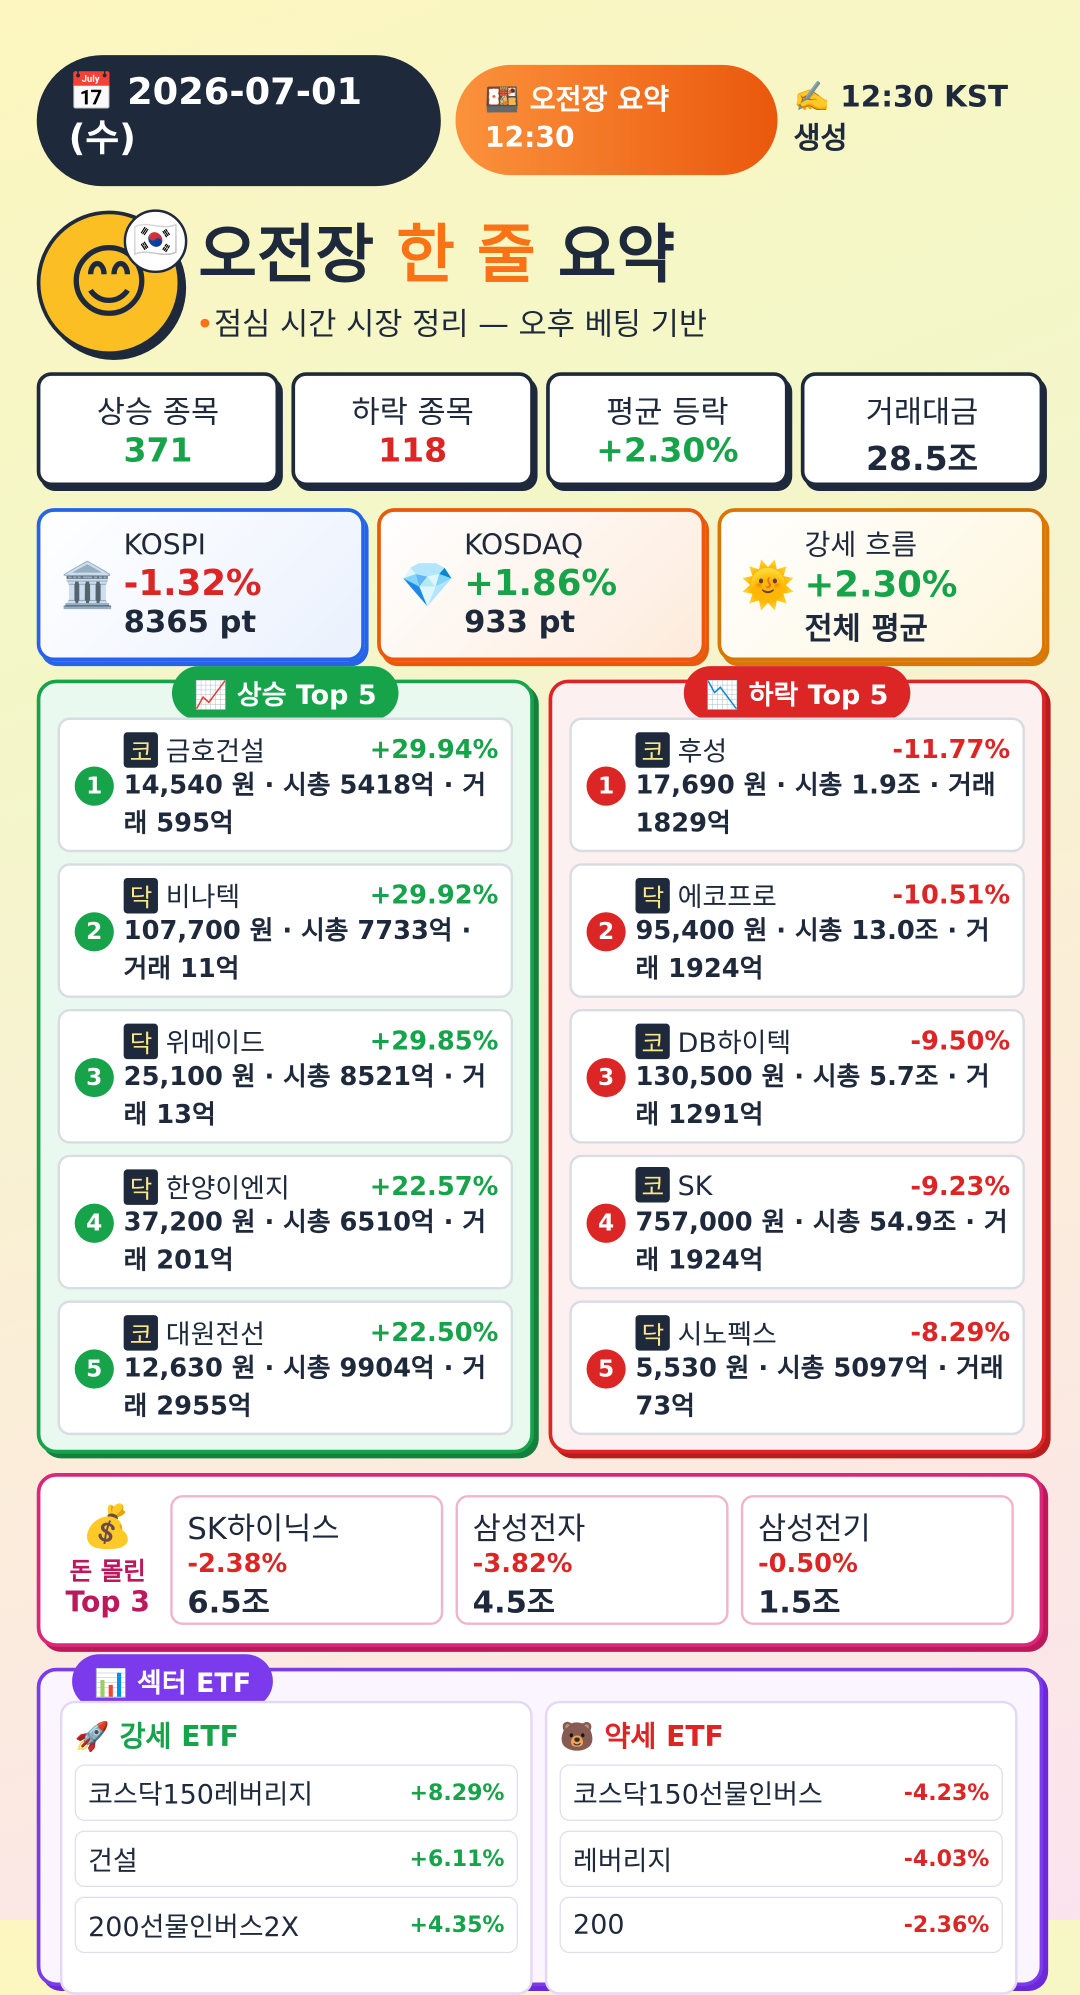  What do you see at coordinates (734, 1044) in the screenshot?
I see `stock-name: DB하이텍` at bounding box center [734, 1044].